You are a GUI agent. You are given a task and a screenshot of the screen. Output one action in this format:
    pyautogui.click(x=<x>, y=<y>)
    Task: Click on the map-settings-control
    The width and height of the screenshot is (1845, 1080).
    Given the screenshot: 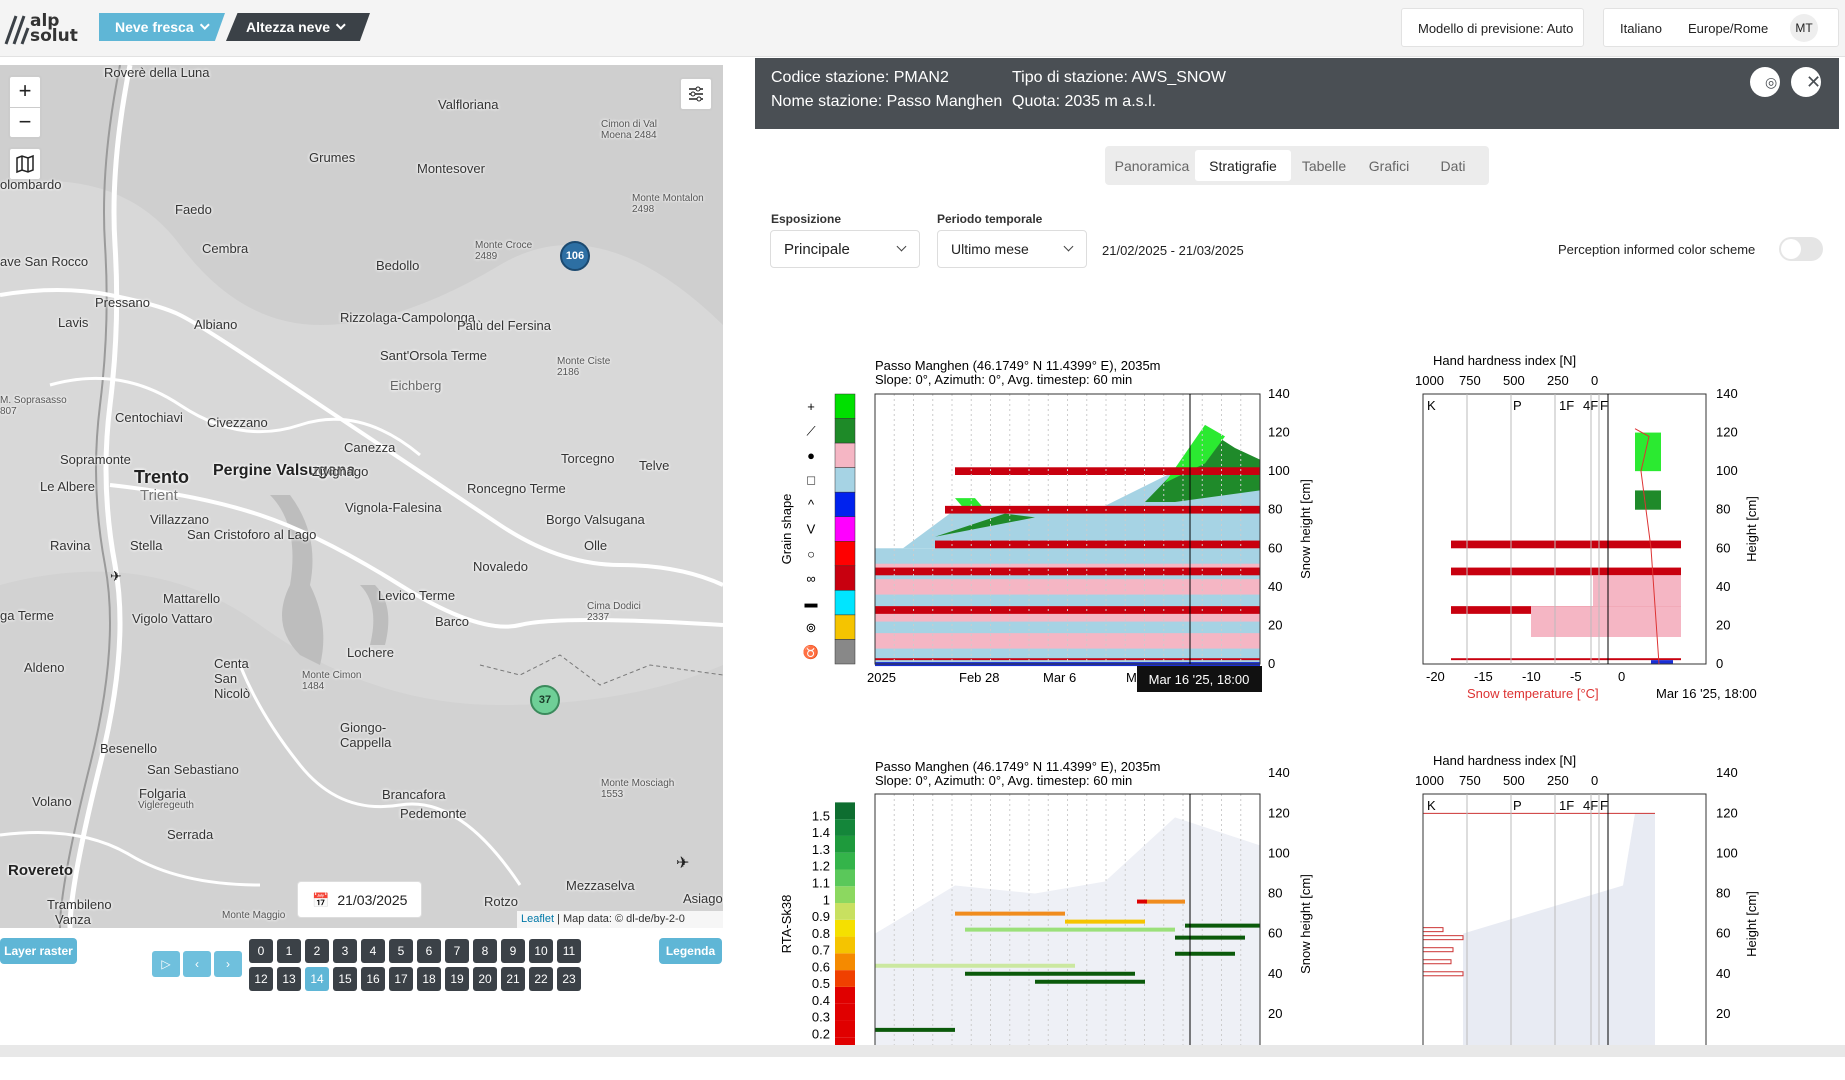 What is the action you would take?
    pyautogui.click(x=696, y=94)
    